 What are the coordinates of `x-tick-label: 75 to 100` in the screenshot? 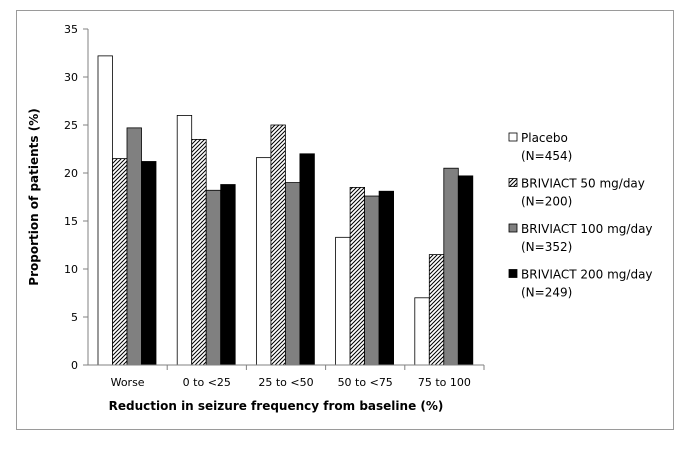 It's located at (444, 382).